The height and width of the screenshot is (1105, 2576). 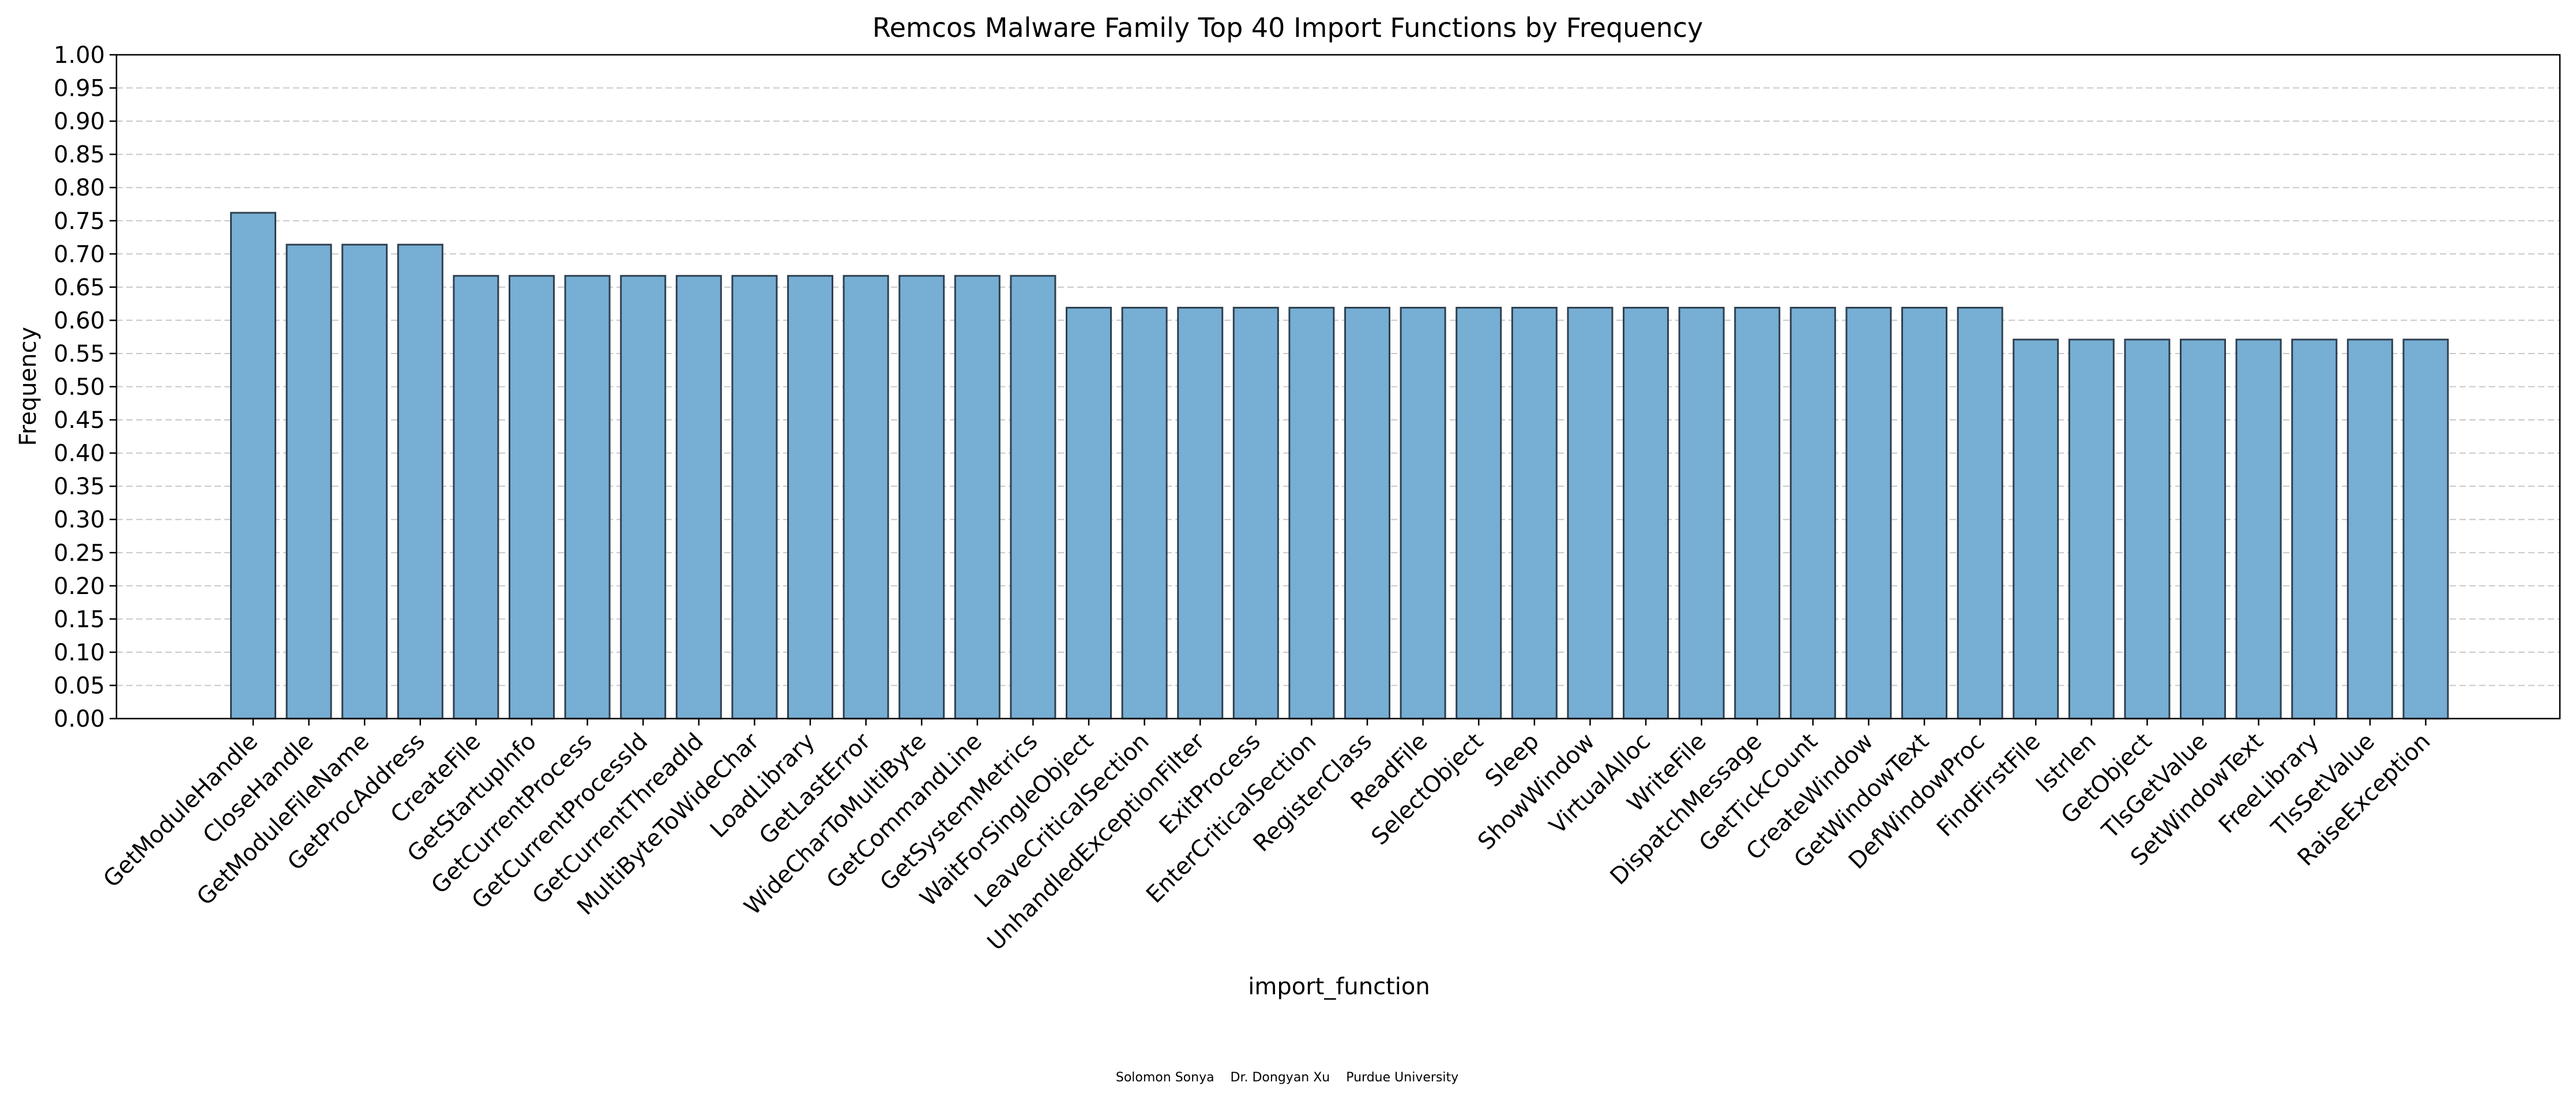 I want to click on y-tick-label: 0.00, so click(x=79, y=719).